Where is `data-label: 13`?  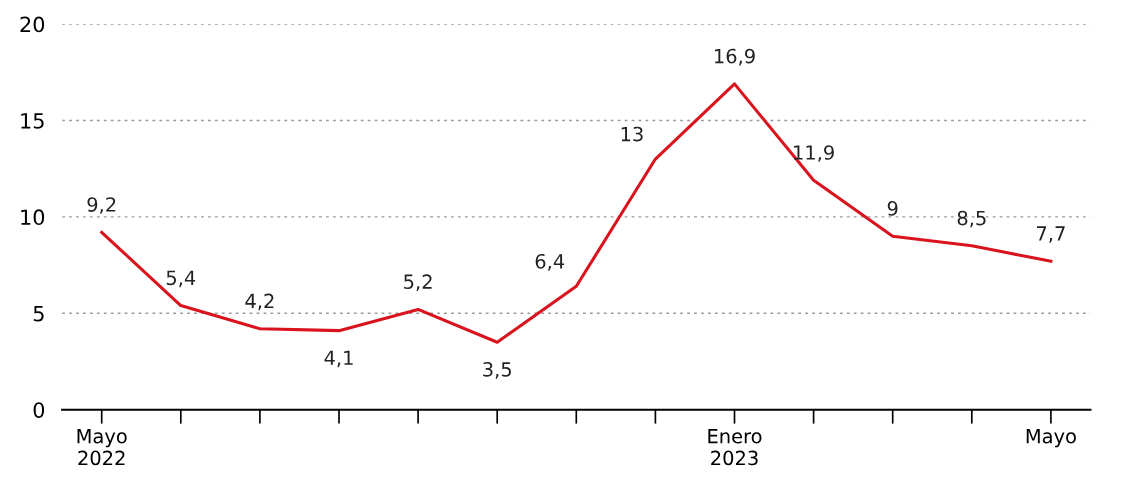
data-label: 13 is located at coordinates (632, 134).